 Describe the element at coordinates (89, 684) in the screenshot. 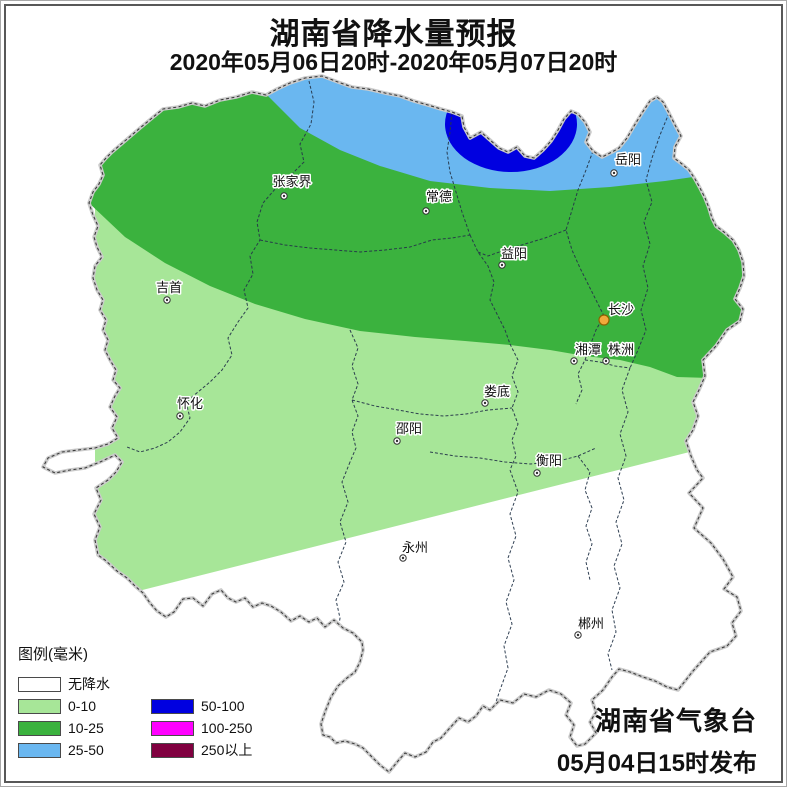

I see `legend-label-none: 无降水` at that location.